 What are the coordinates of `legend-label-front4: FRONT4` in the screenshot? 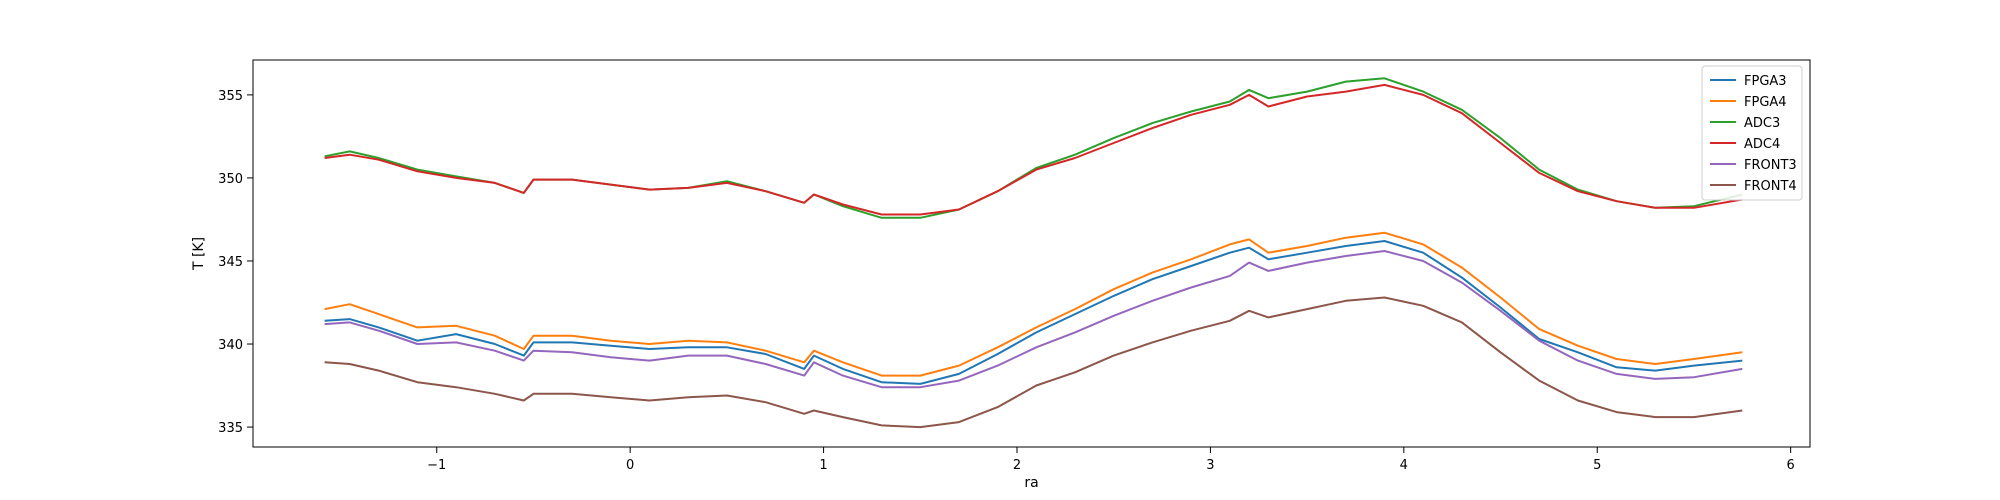 It's located at (1770, 186).